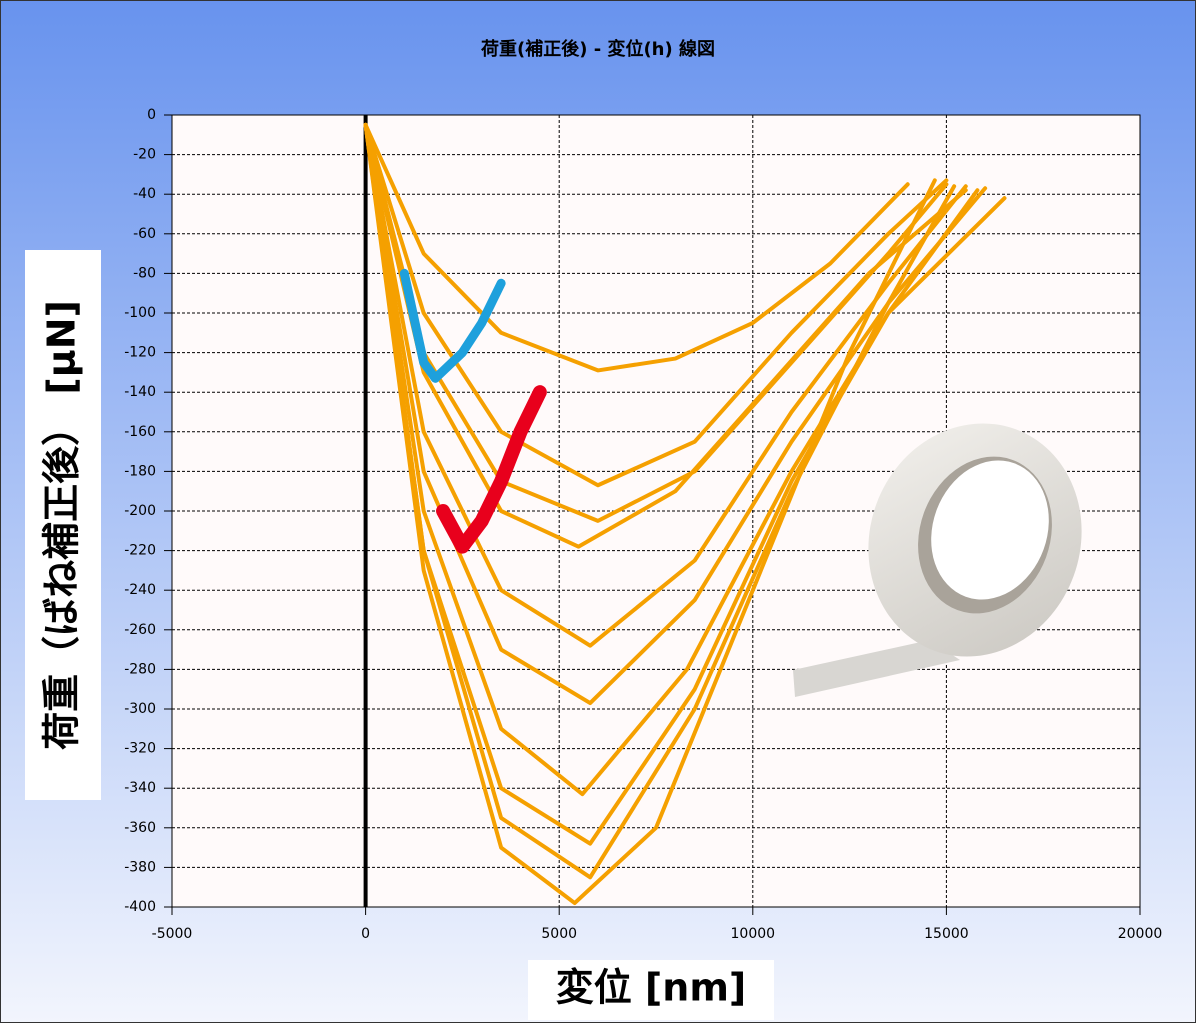  Describe the element at coordinates (144, 155) in the screenshot. I see `y-tick-label: -20` at that location.